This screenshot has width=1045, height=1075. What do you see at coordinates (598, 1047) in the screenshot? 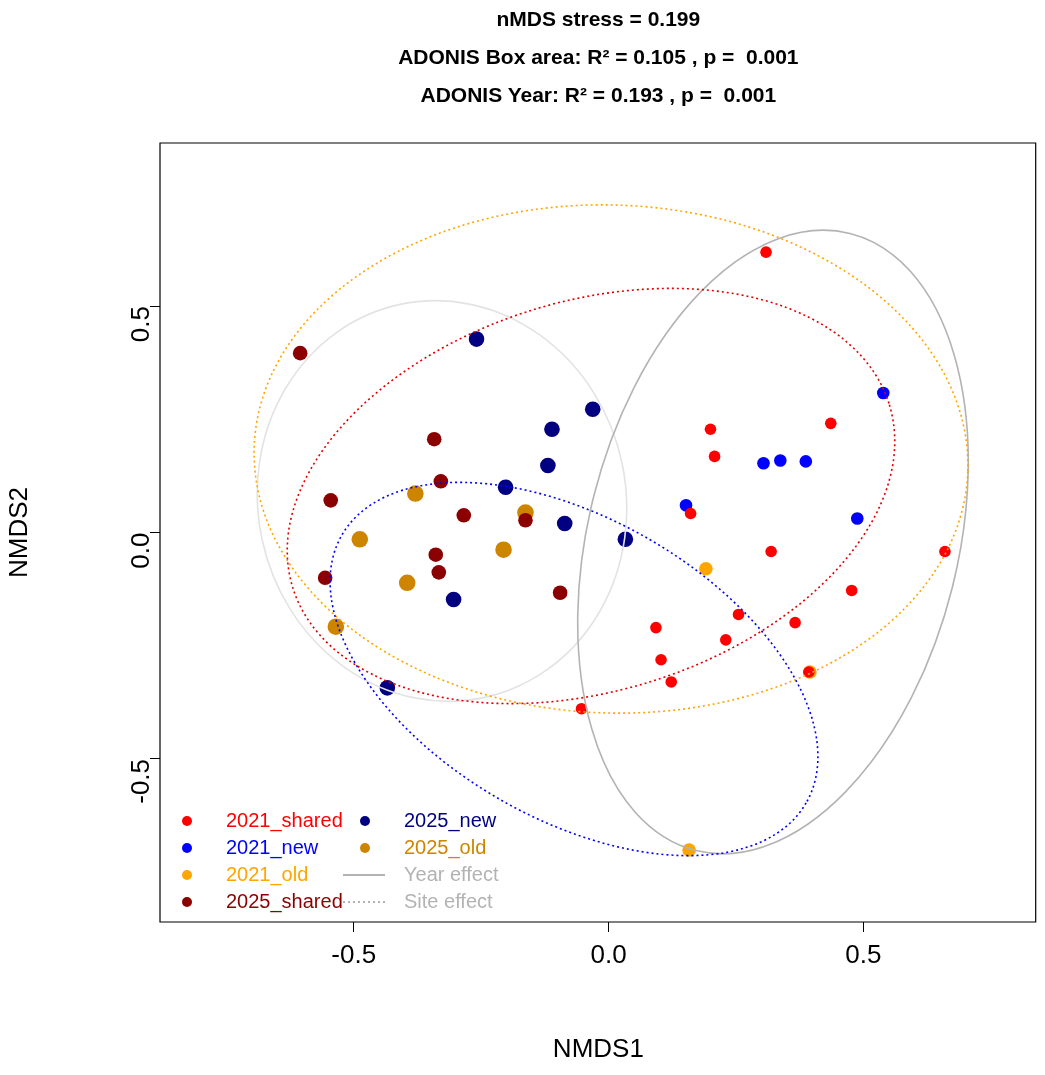
I see `x-axis-title: NMDS1` at bounding box center [598, 1047].